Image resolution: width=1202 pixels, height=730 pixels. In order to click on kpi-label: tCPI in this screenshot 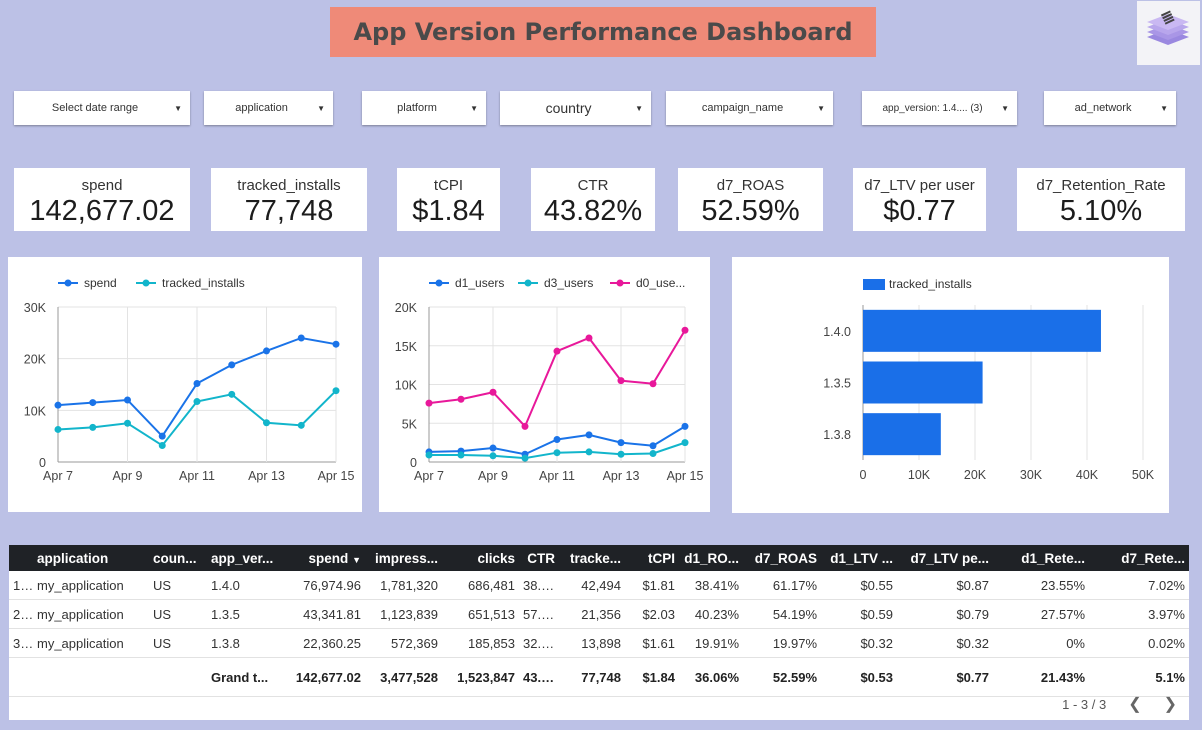, I will do `click(448, 185)`.